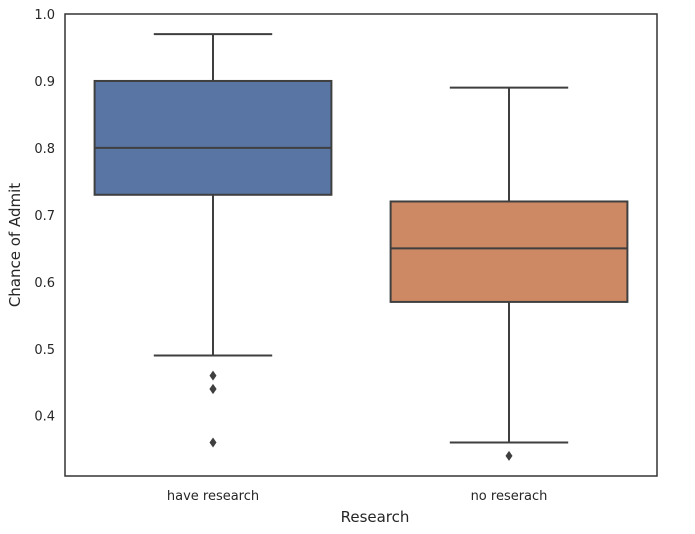  What do you see at coordinates (44, 82) in the screenshot?
I see `y-tick-label: 0.9` at bounding box center [44, 82].